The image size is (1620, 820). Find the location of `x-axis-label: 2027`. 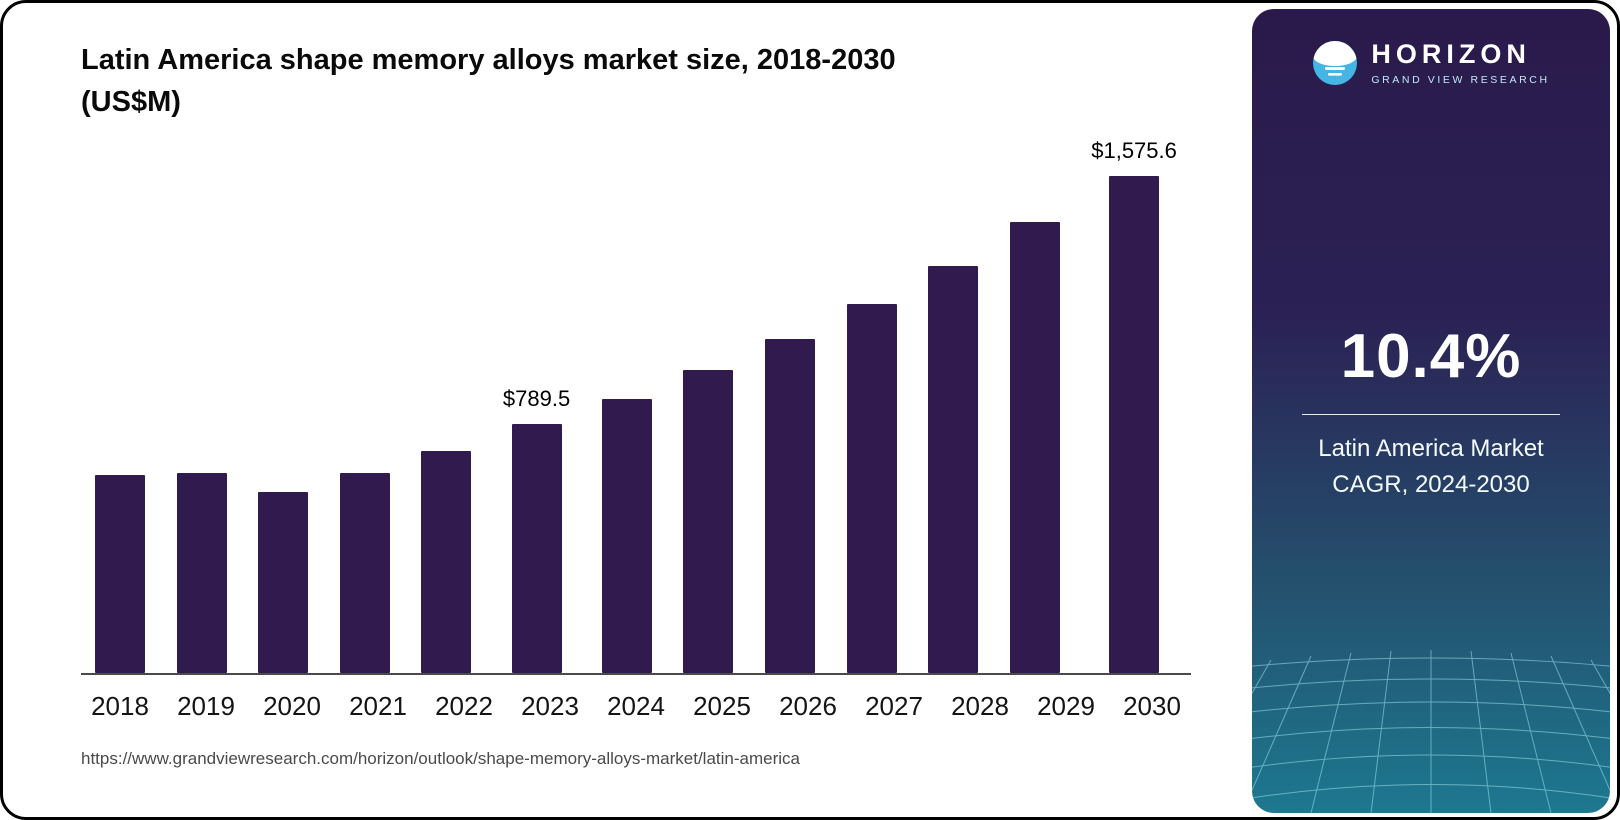

x-axis-label: 2027 is located at coordinates (894, 706).